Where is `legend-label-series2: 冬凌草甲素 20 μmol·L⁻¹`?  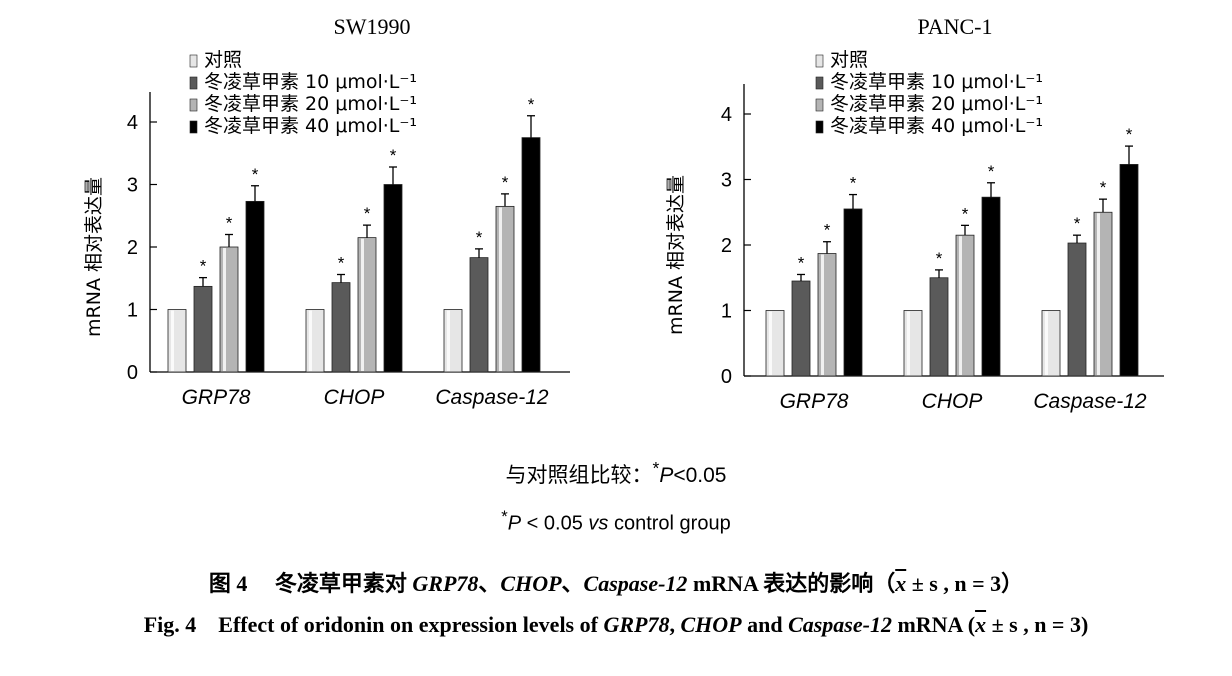
legend-label-series2: 冬凌草甲素 20 μmol·L⁻¹ is located at coordinates (310, 104).